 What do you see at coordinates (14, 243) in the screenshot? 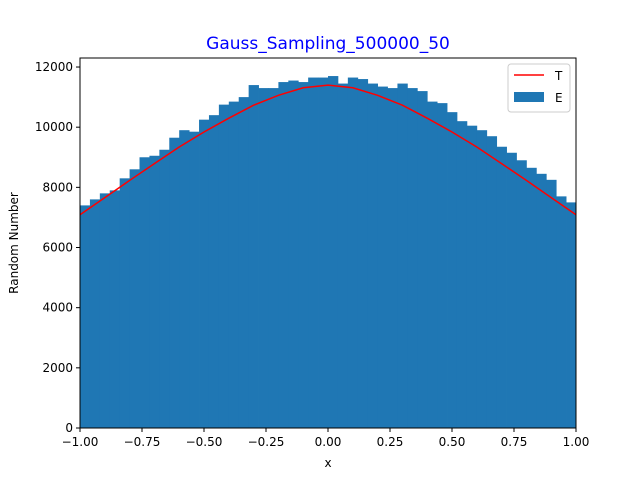
I see `y-axis-label: Random Number` at bounding box center [14, 243].